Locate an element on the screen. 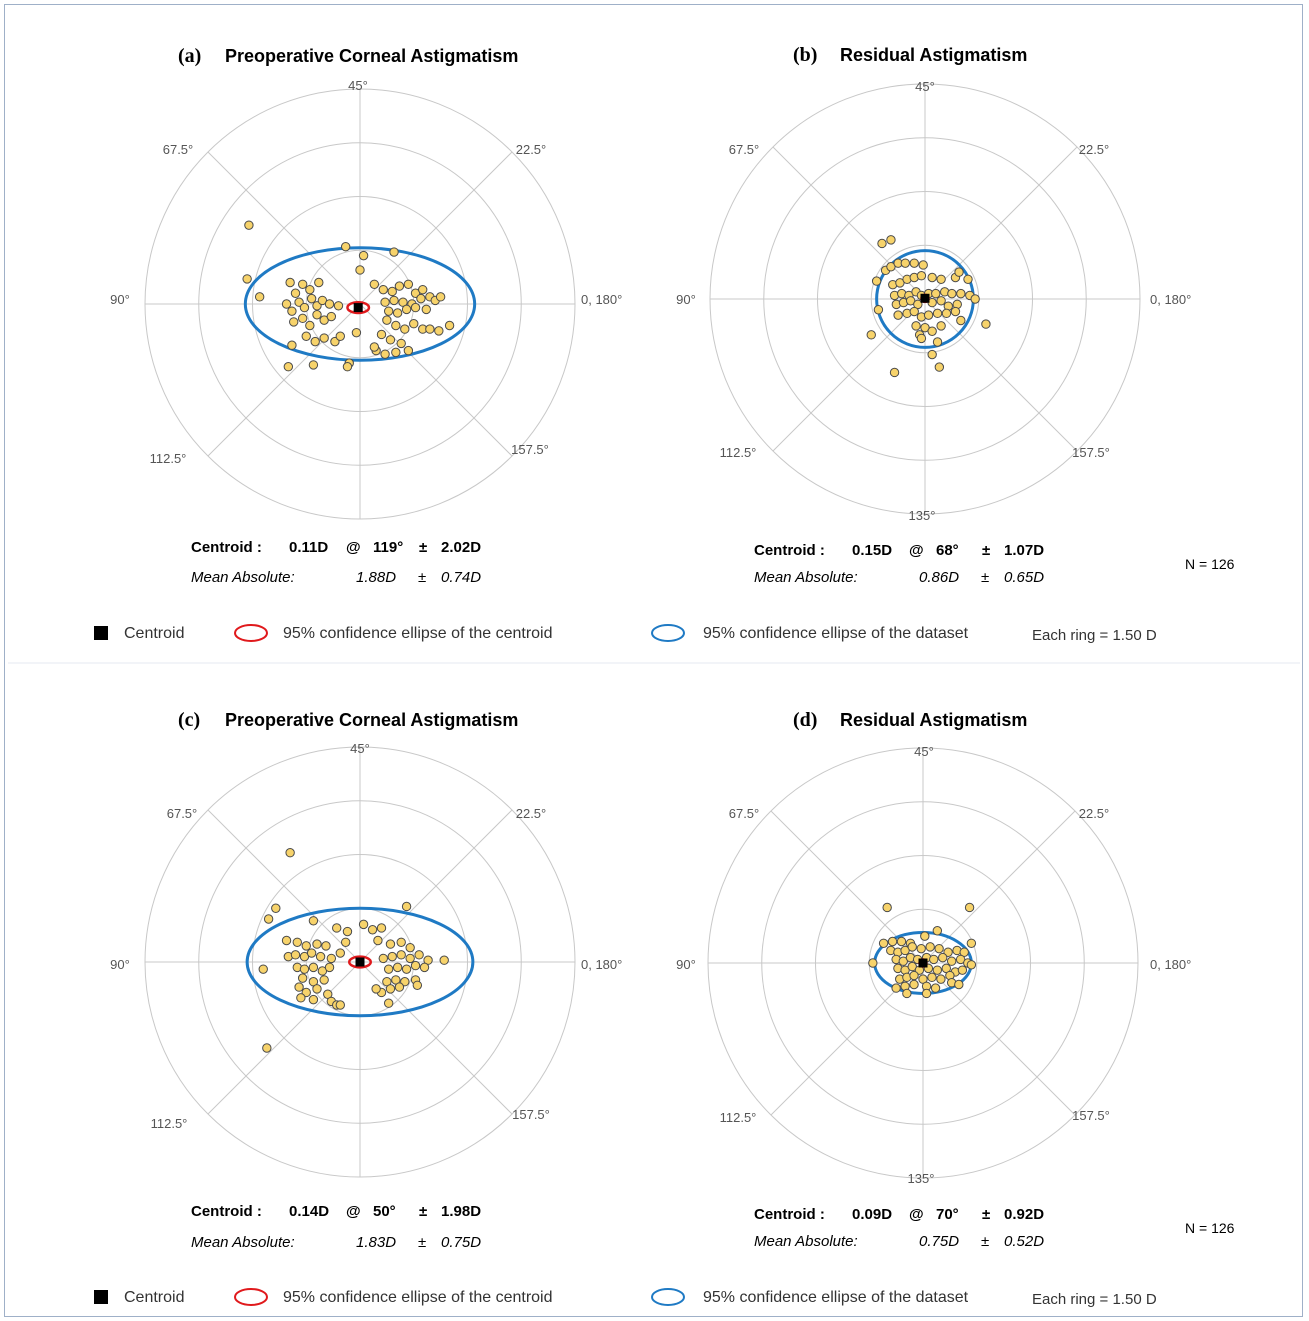  angle-label-upper-left: 67.5° is located at coordinates (744, 149).